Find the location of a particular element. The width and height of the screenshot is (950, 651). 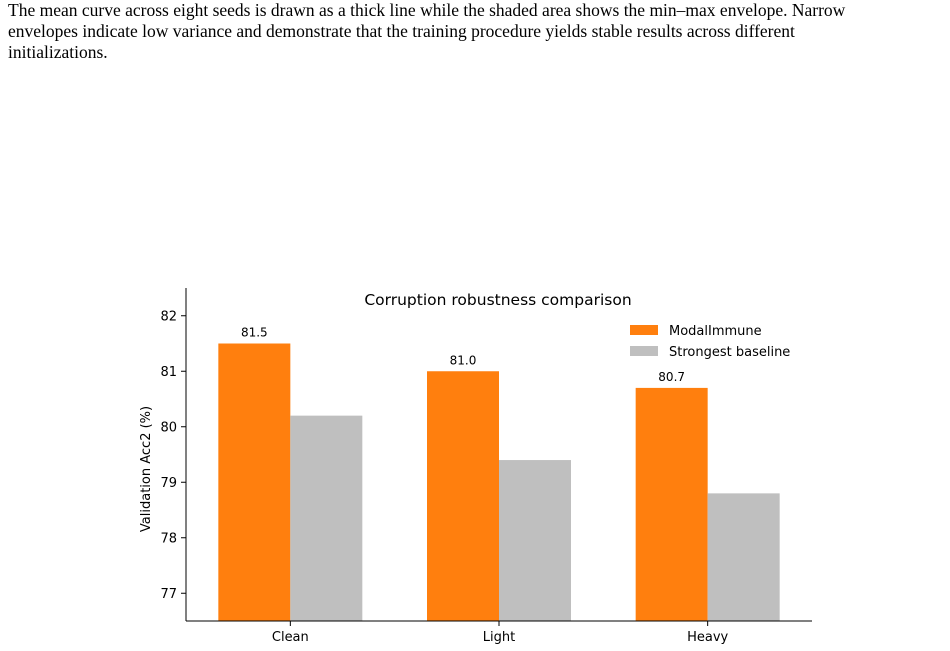

legend-label: Strongest baseline is located at coordinates (729, 352).